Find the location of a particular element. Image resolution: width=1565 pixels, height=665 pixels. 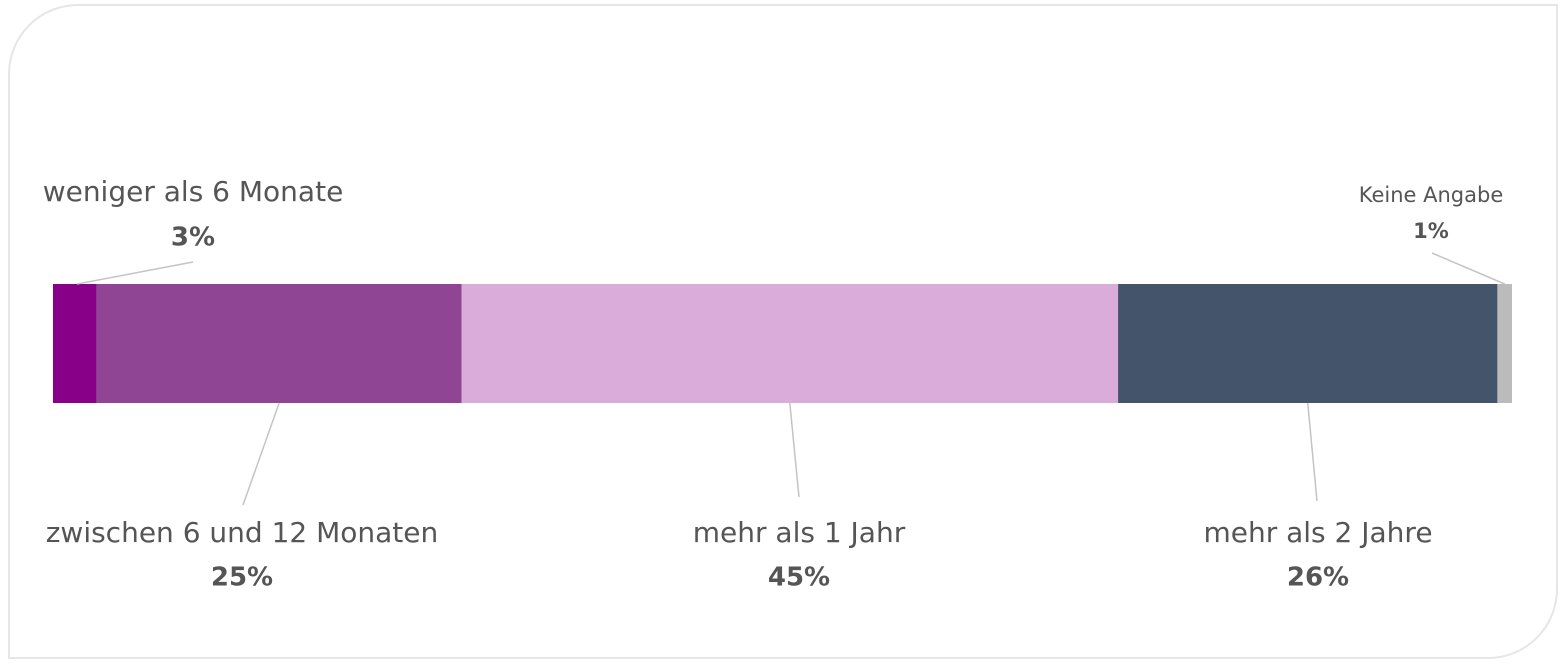

category-label: zwischen 6 und 12 Monaten is located at coordinates (242, 532).